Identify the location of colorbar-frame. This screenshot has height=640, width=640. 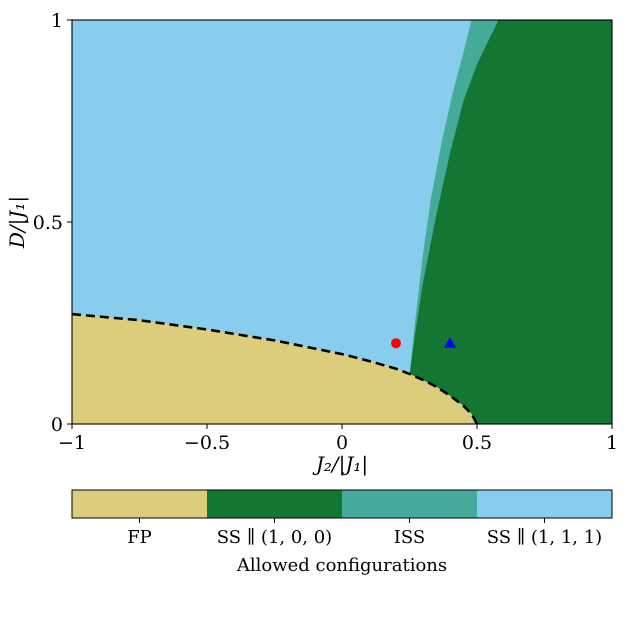
(342, 504).